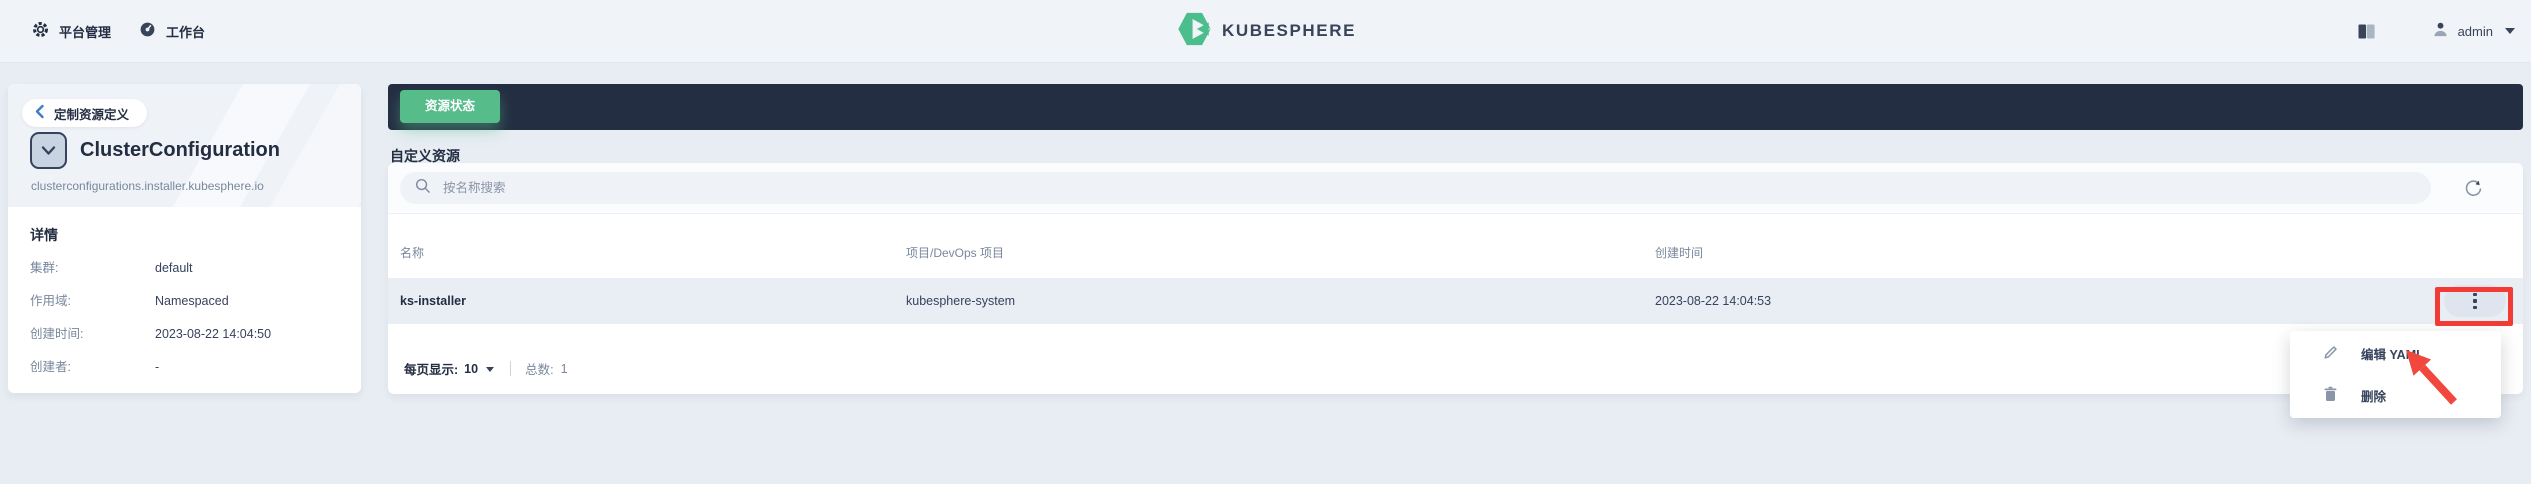  What do you see at coordinates (157, 367) in the screenshot?
I see `detail-value: -` at bounding box center [157, 367].